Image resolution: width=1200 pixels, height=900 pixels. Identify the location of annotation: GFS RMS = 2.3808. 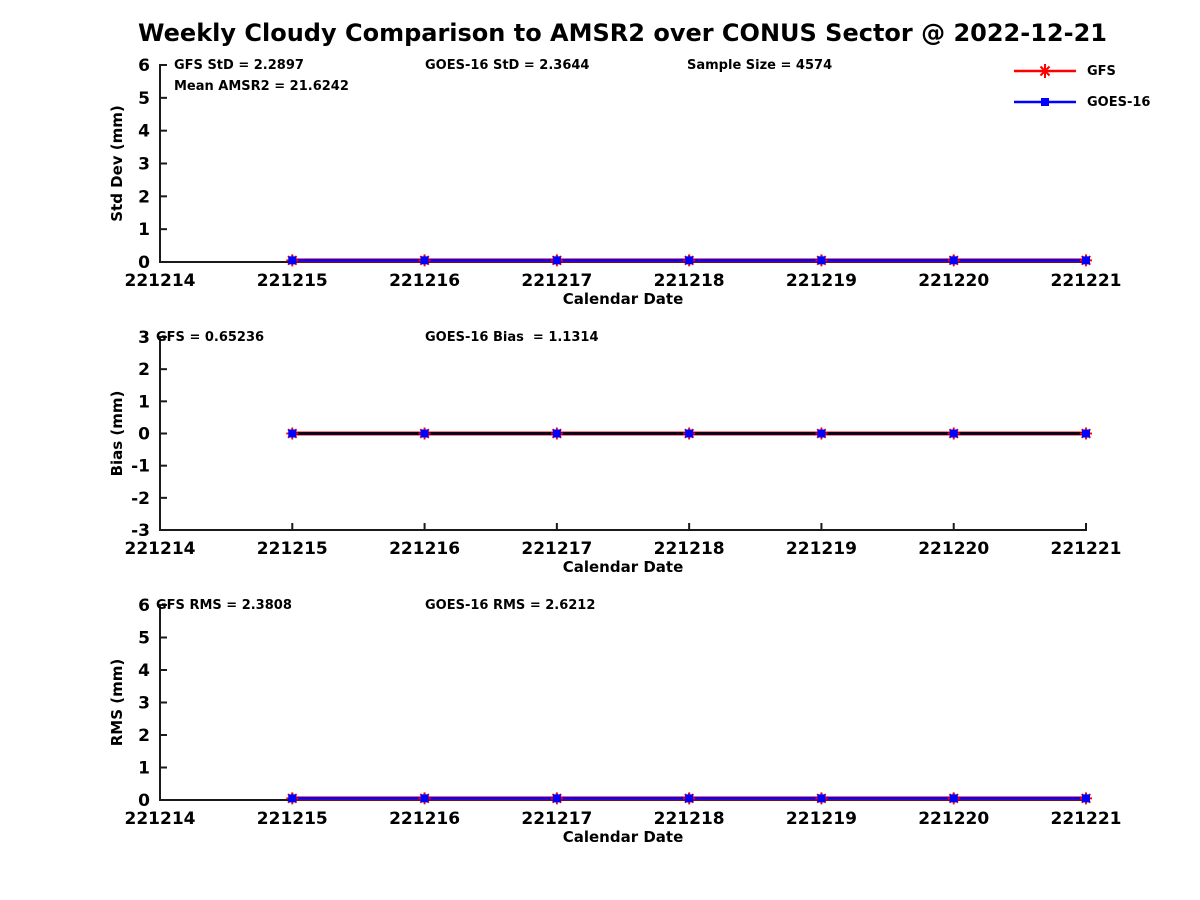
(224, 605).